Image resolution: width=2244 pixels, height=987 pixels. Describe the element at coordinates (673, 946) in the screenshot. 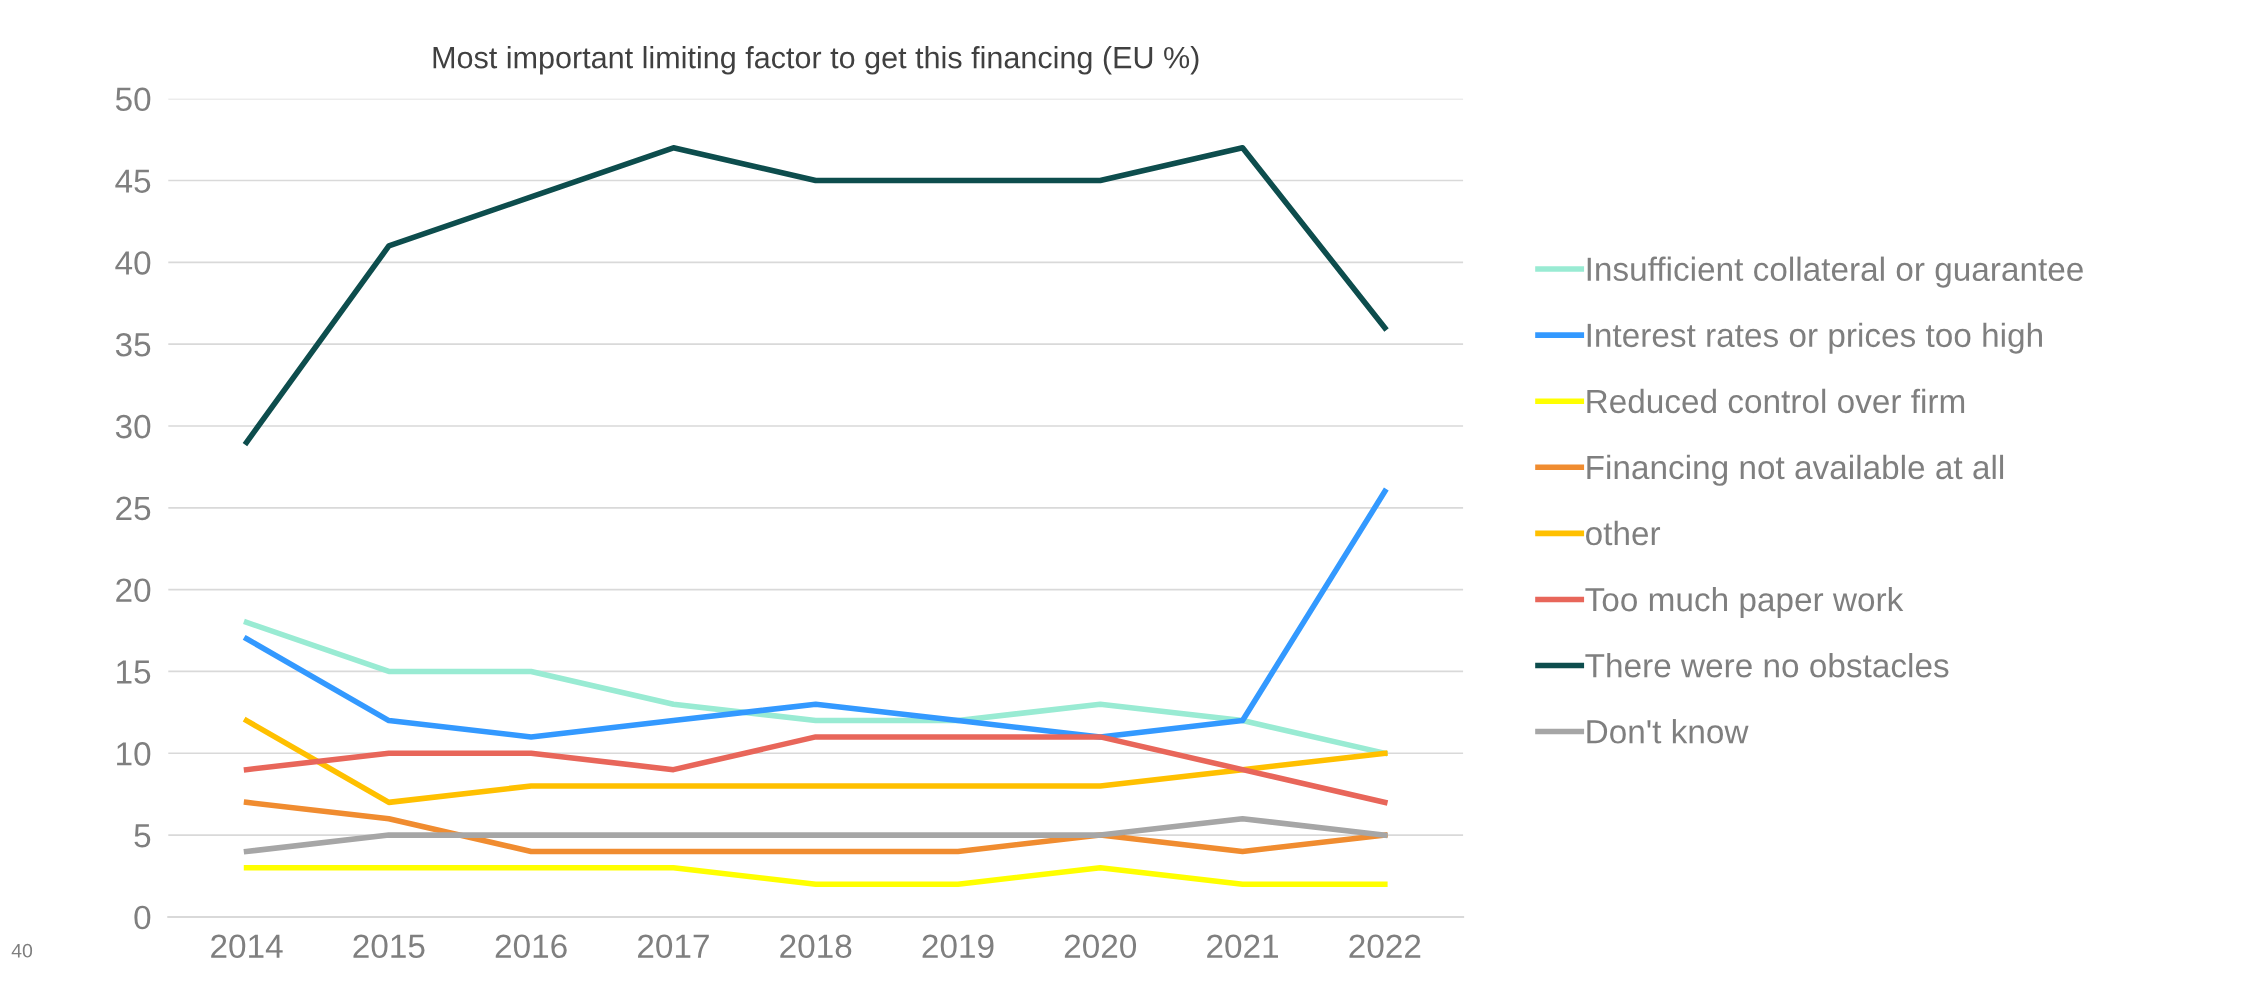

I see `x-tick-label: 2017` at that location.